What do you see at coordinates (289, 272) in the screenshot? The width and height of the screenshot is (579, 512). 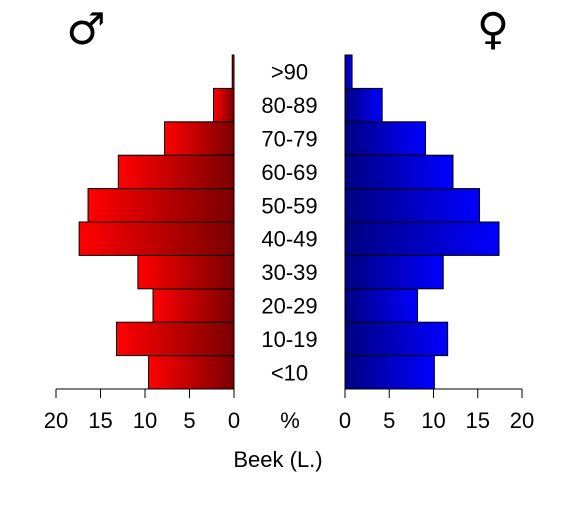 I see `age-label-3: 30-39` at bounding box center [289, 272].